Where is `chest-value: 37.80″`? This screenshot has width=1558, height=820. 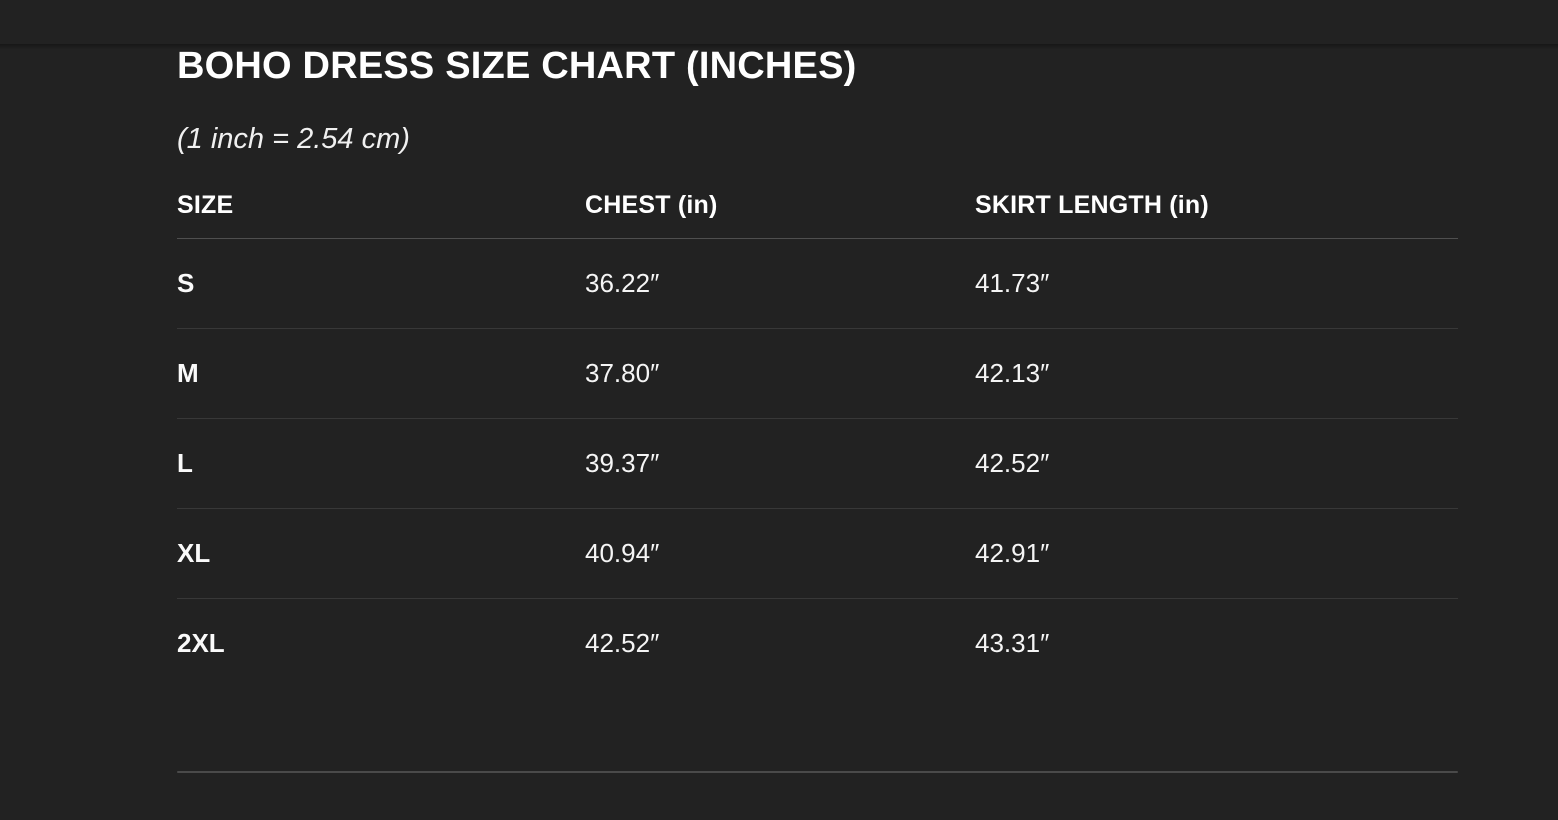
chest-value: 37.80″ is located at coordinates (780, 373).